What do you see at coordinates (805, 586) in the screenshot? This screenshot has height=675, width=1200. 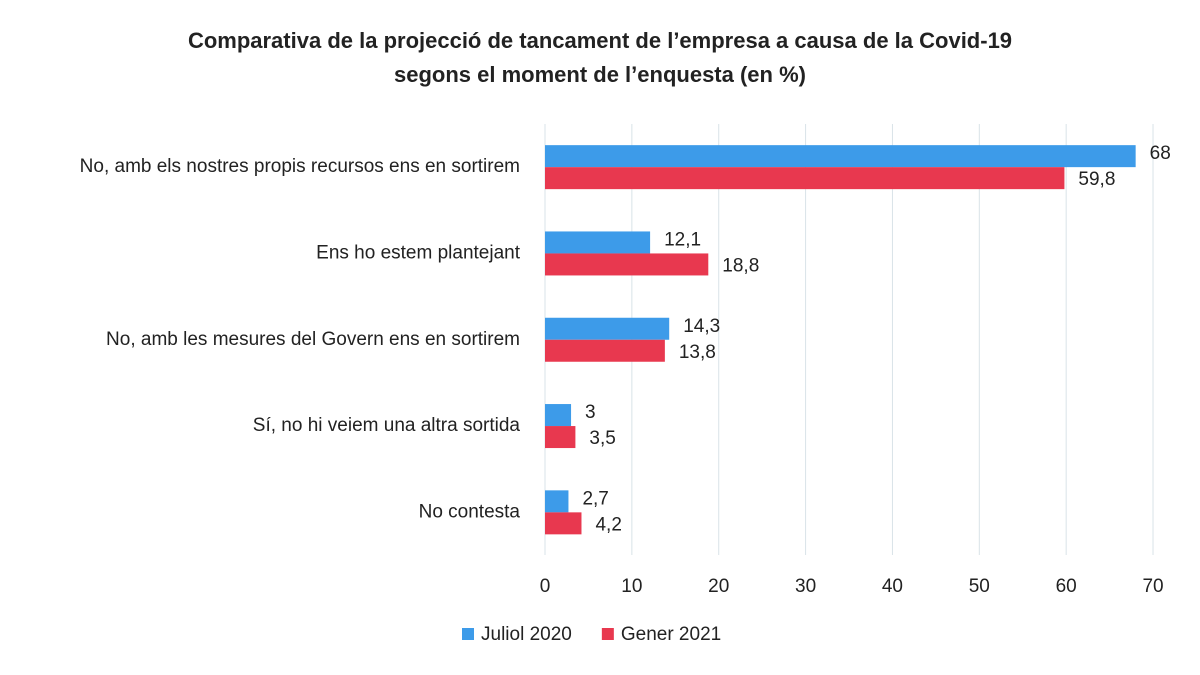 I see `x-tick-label: 30` at bounding box center [805, 586].